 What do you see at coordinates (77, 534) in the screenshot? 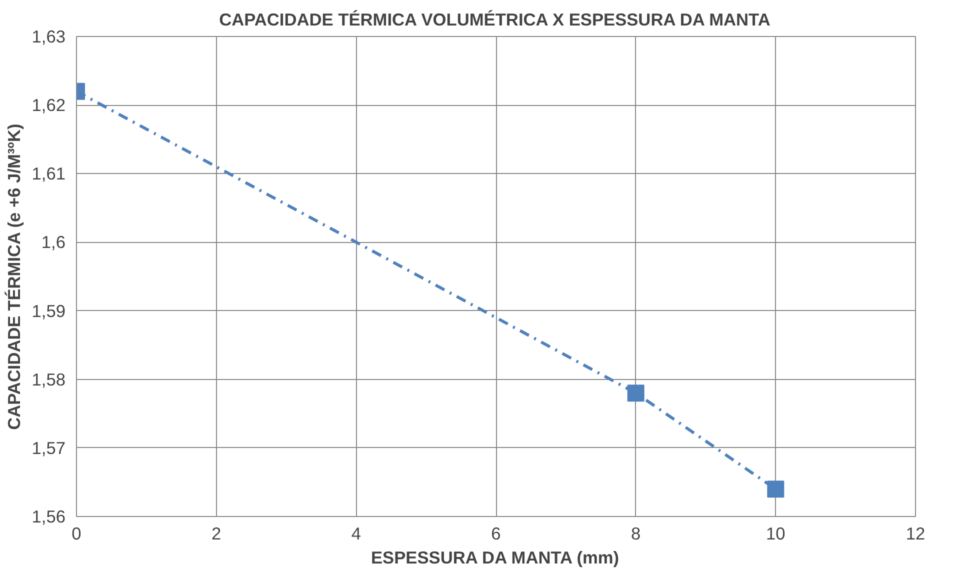
I see `x-tick-label: 0` at bounding box center [77, 534].